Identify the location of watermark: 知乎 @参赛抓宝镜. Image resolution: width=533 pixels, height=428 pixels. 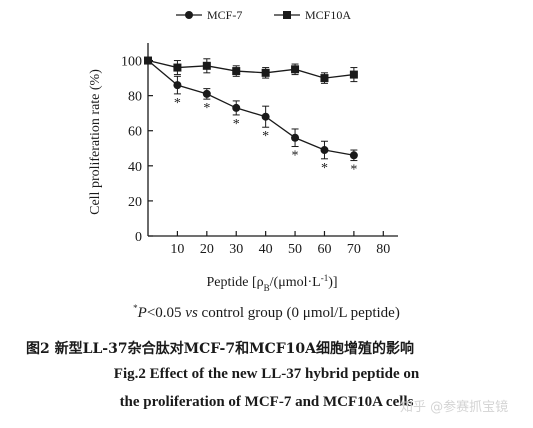
(454, 407).